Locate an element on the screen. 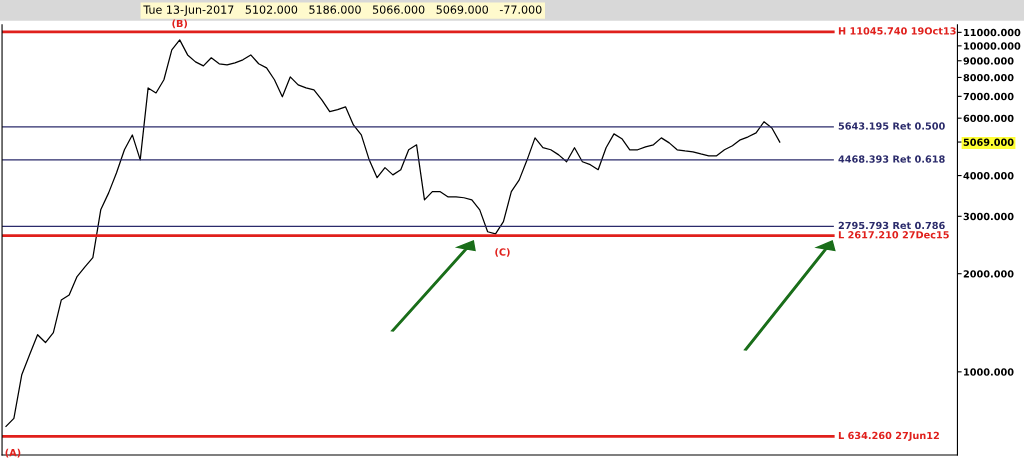 The width and height of the screenshot is (1024, 460). ref-line-label: L 634.260 27Jun12 is located at coordinates (888, 436).